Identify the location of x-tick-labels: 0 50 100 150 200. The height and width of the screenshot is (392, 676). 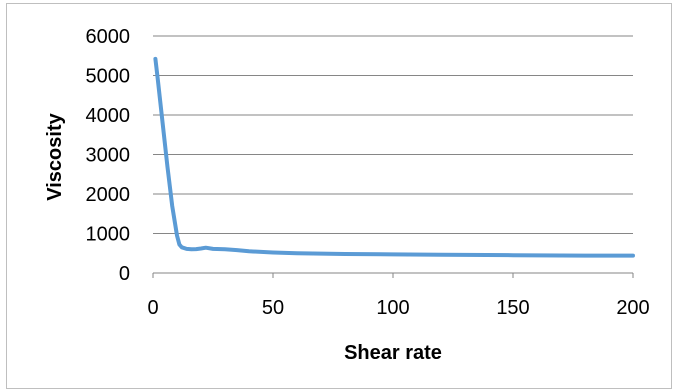
(398, 308).